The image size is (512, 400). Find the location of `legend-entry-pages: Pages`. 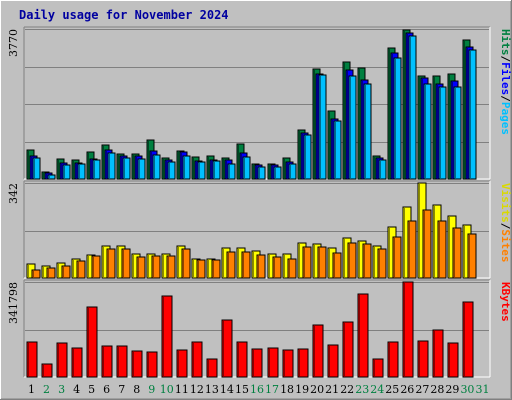

legend-entry-pages: Pages is located at coordinates (505, 118).